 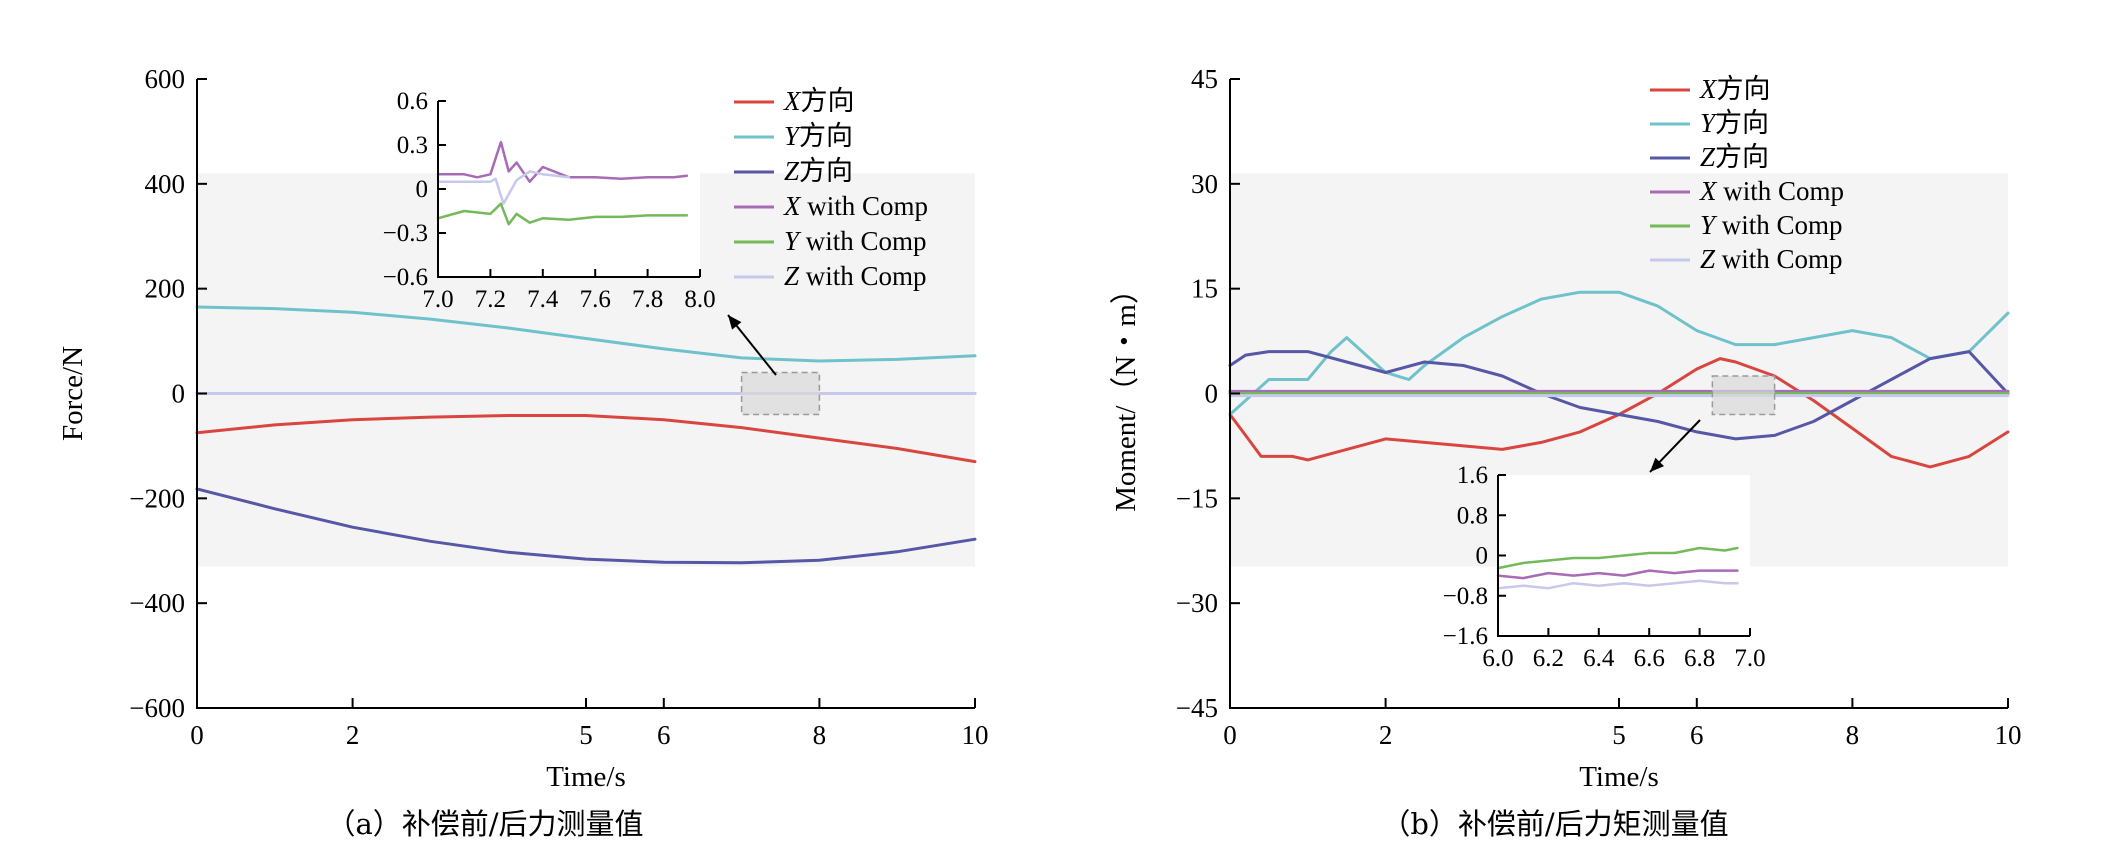 What do you see at coordinates (1599, 658) in the screenshot?
I see `inset-x-tick-label: 6.4` at bounding box center [1599, 658].